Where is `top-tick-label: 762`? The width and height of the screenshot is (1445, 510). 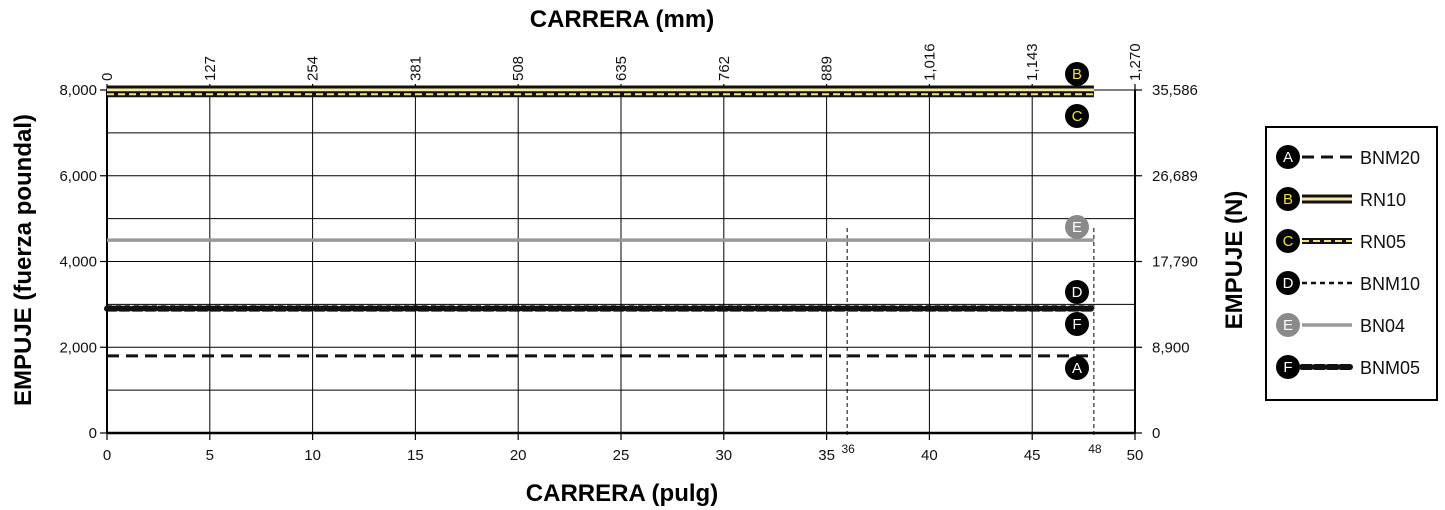 top-tick-label: 762 is located at coordinates (724, 68).